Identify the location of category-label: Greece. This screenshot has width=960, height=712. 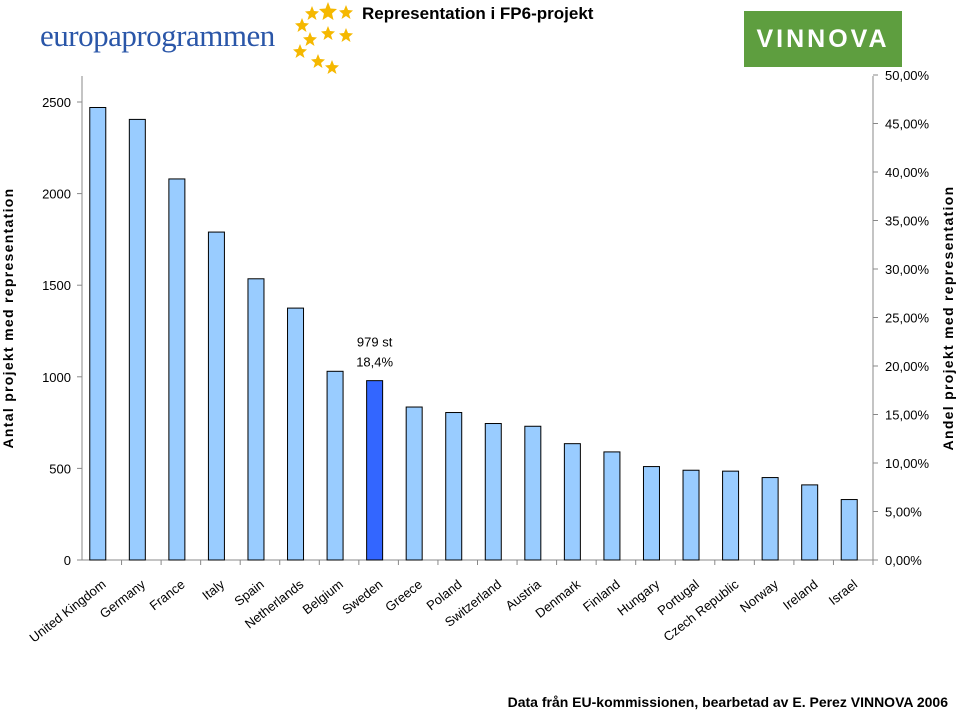
(403, 596).